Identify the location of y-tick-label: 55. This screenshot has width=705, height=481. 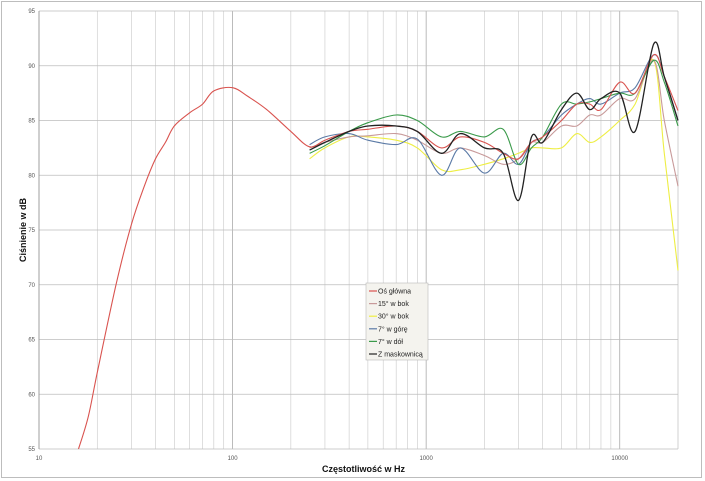
(31, 450).